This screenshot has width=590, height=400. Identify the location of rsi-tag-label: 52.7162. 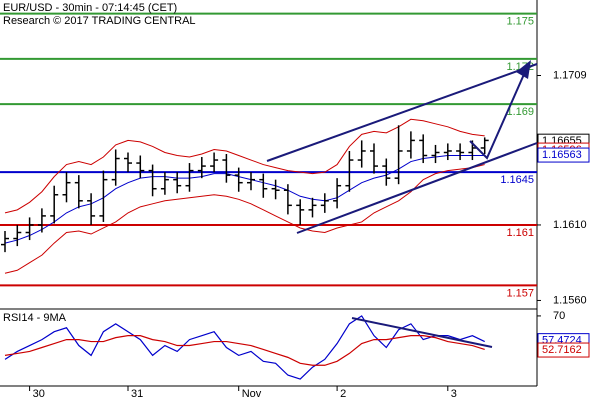
(562, 350).